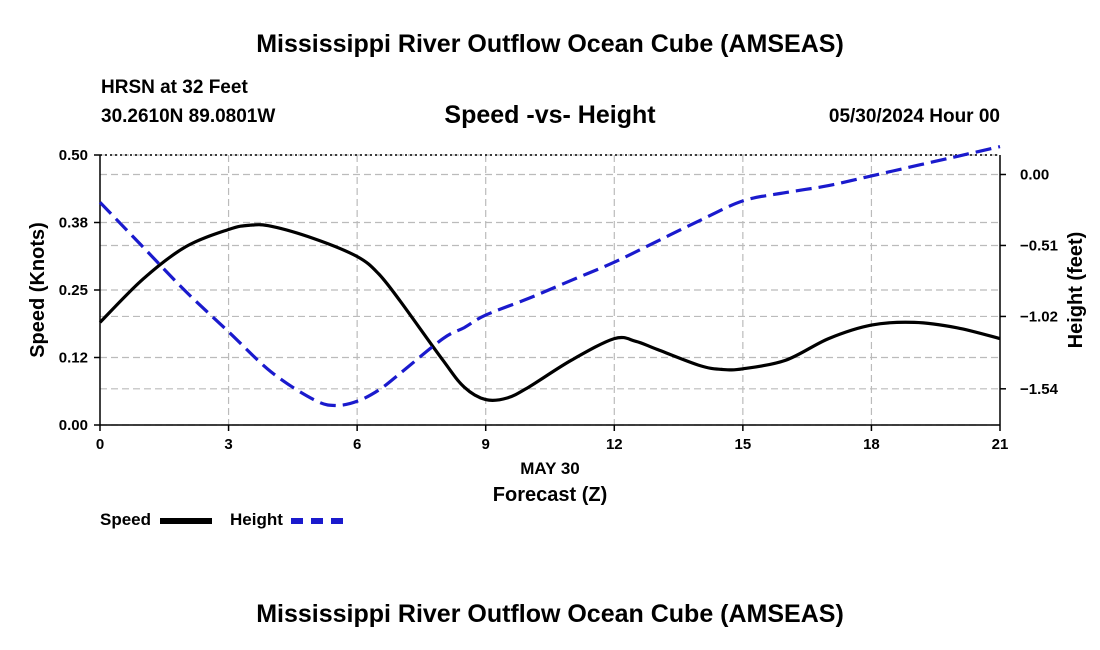 Image resolution: width=1100 pixels, height=650 pixels. What do you see at coordinates (550, 495) in the screenshot?
I see `x-axis-label: Forecast (Z)` at bounding box center [550, 495].